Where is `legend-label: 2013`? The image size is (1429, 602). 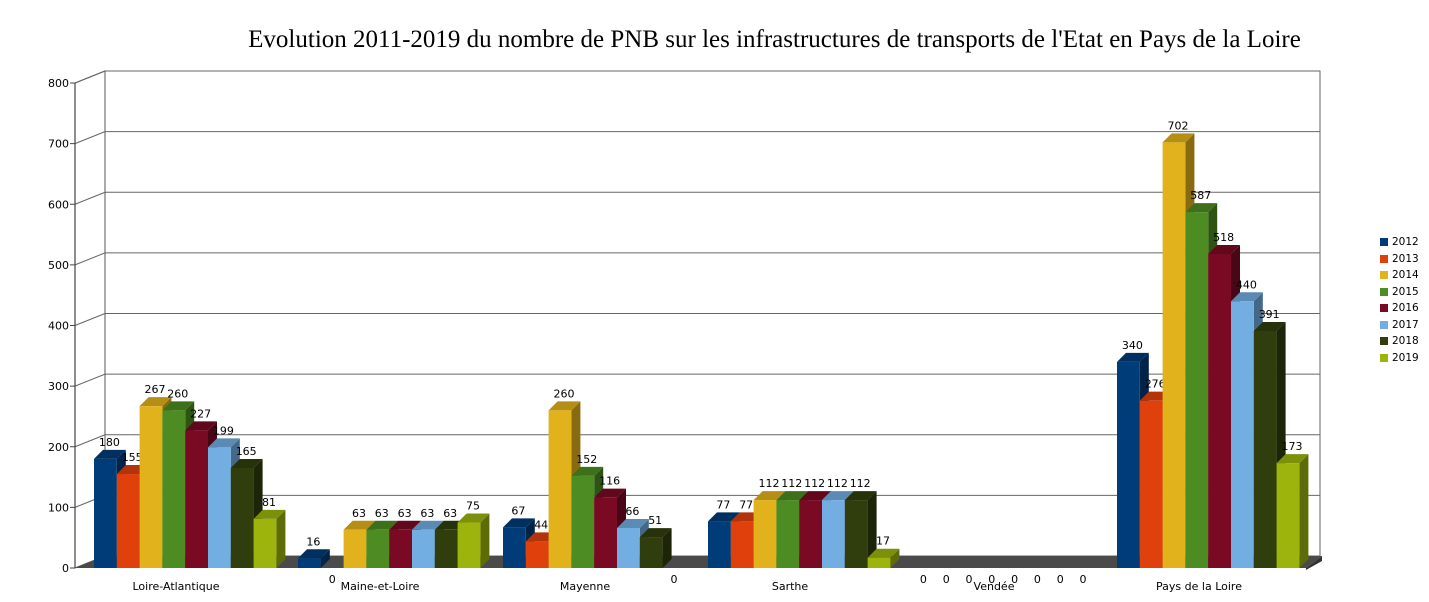 legend-label: 2013 is located at coordinates (1405, 258).